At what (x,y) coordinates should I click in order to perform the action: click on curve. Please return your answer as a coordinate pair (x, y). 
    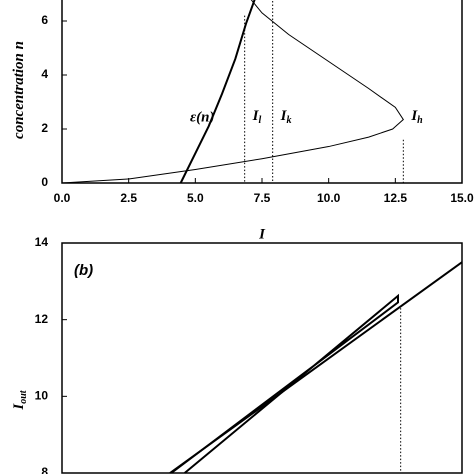
    Looking at the image, I should click on (217, 92).